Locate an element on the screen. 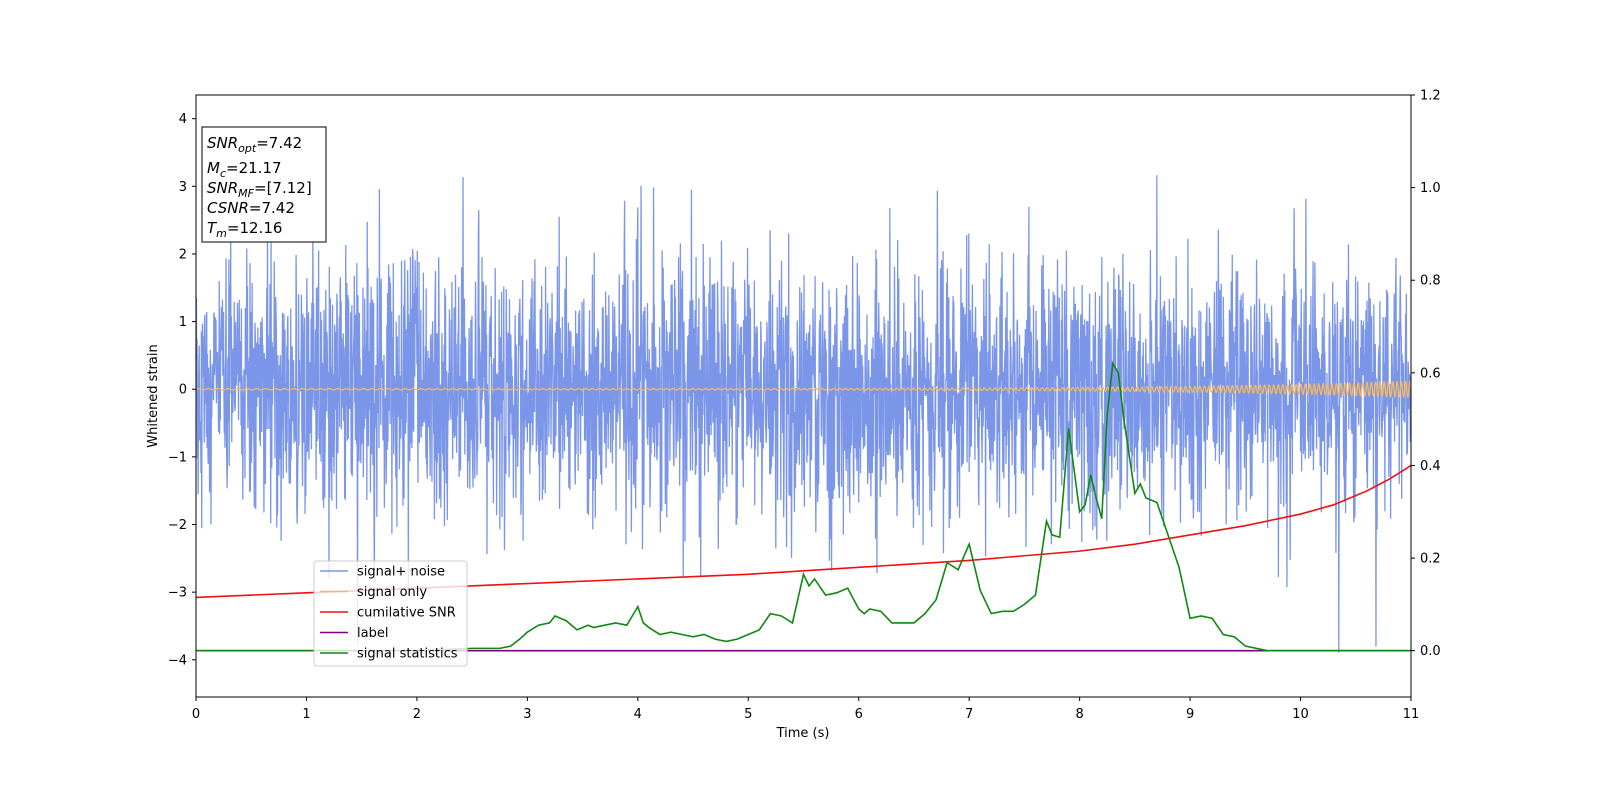  y-tick-label: 1 is located at coordinates (183, 322).